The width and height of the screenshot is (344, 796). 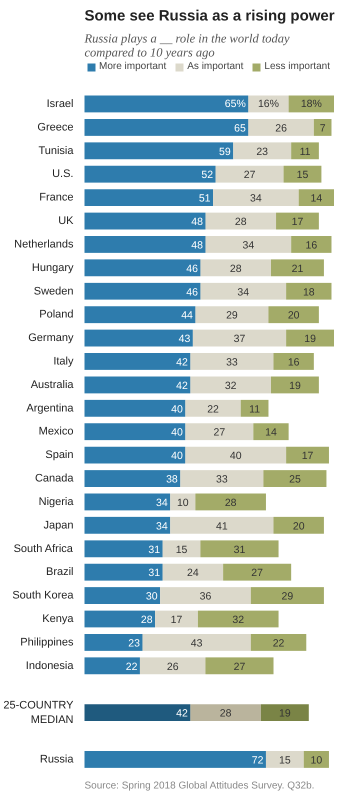 What do you see at coordinates (281, 128) in the screenshot?
I see `data-label: 26` at bounding box center [281, 128].